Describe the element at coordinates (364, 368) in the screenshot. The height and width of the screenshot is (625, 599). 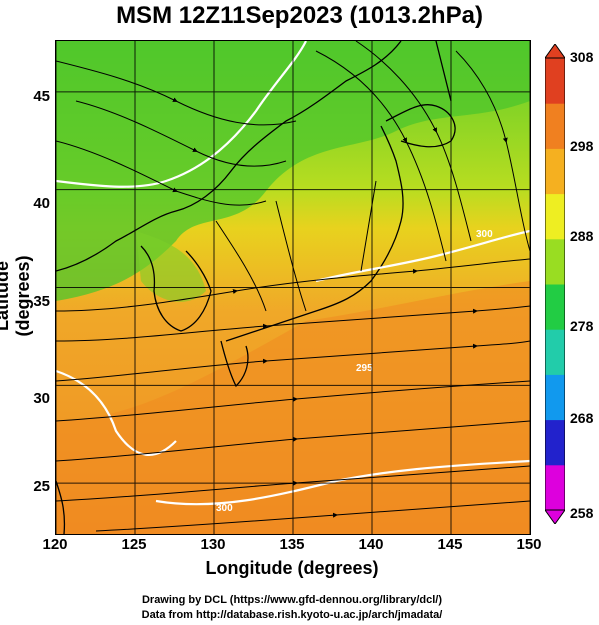
I see `contour-label: 295` at that location.